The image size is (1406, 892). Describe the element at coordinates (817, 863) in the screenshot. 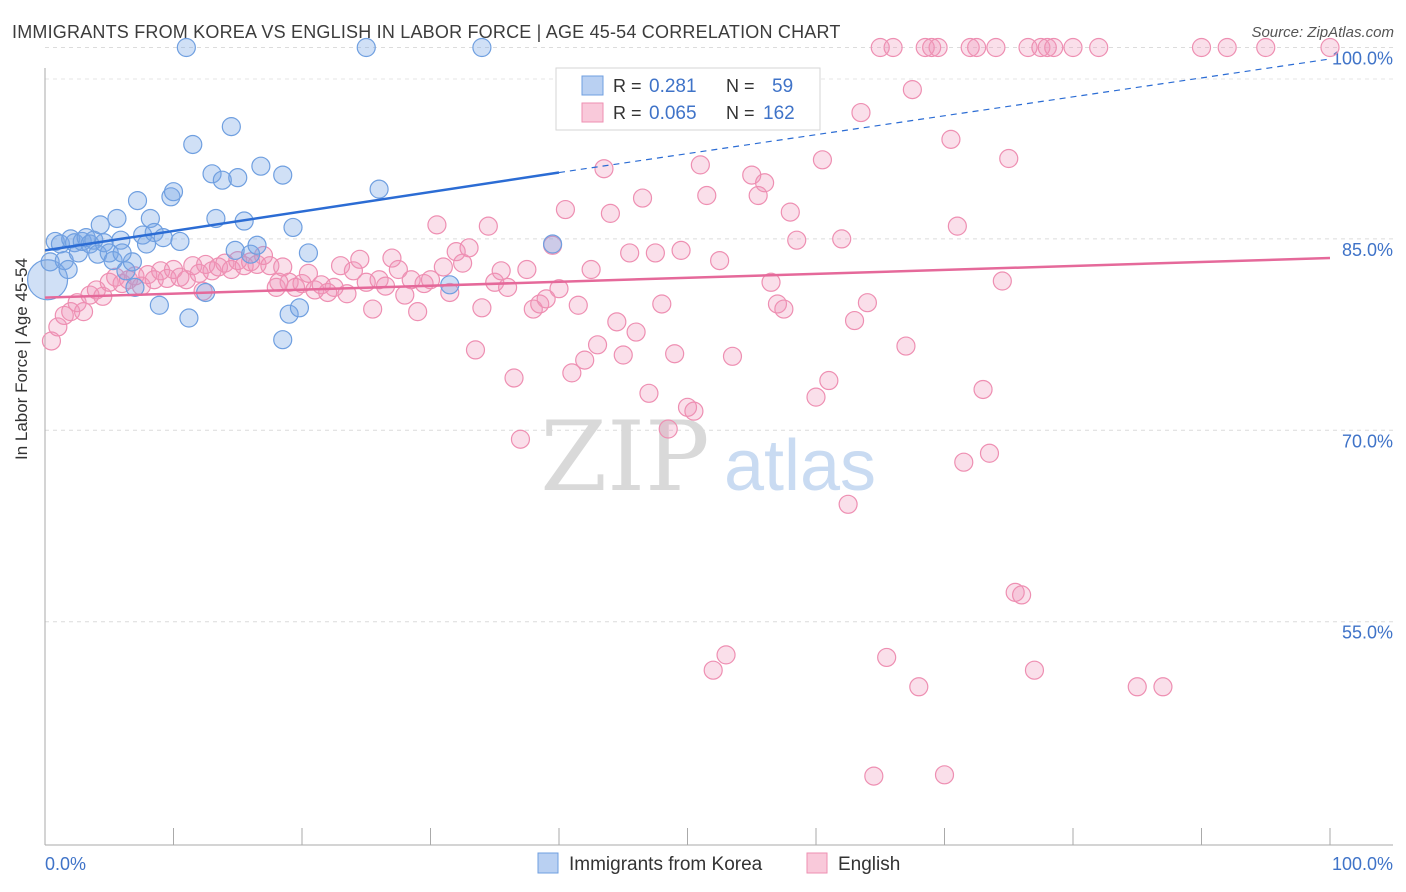

I see `bottom-legend-swatch-english` at that location.